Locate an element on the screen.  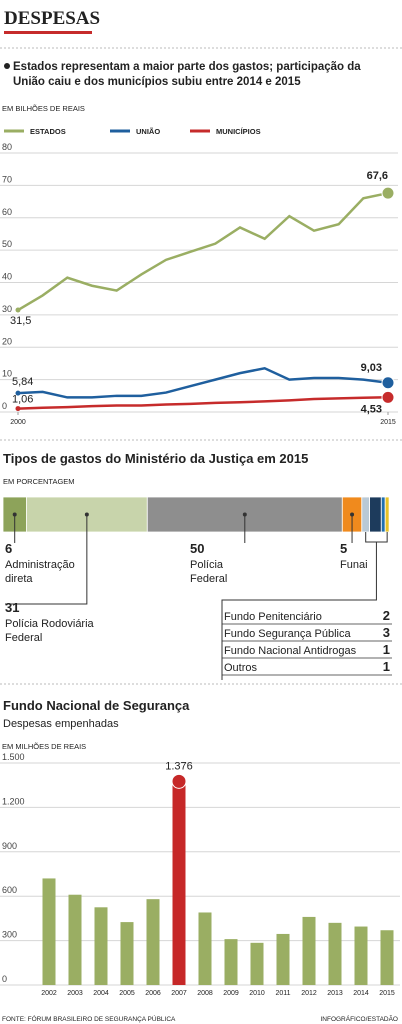
list-value: 3 is located at coordinates (386, 632).